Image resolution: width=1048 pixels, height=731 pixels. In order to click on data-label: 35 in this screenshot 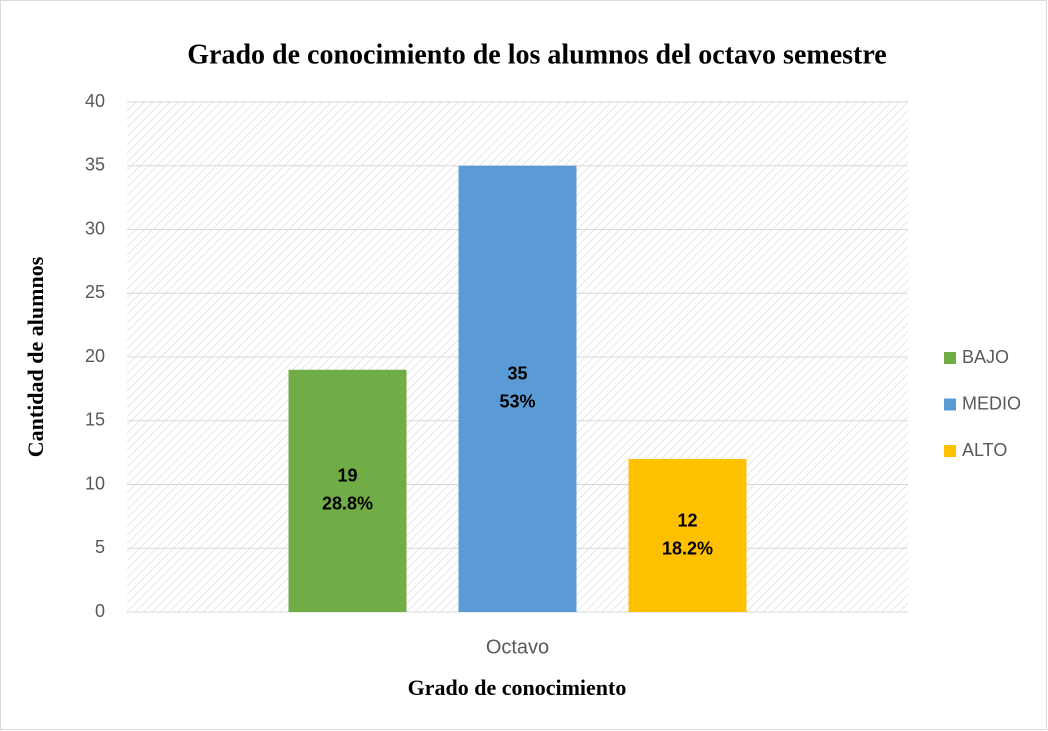, I will do `click(517, 374)`.